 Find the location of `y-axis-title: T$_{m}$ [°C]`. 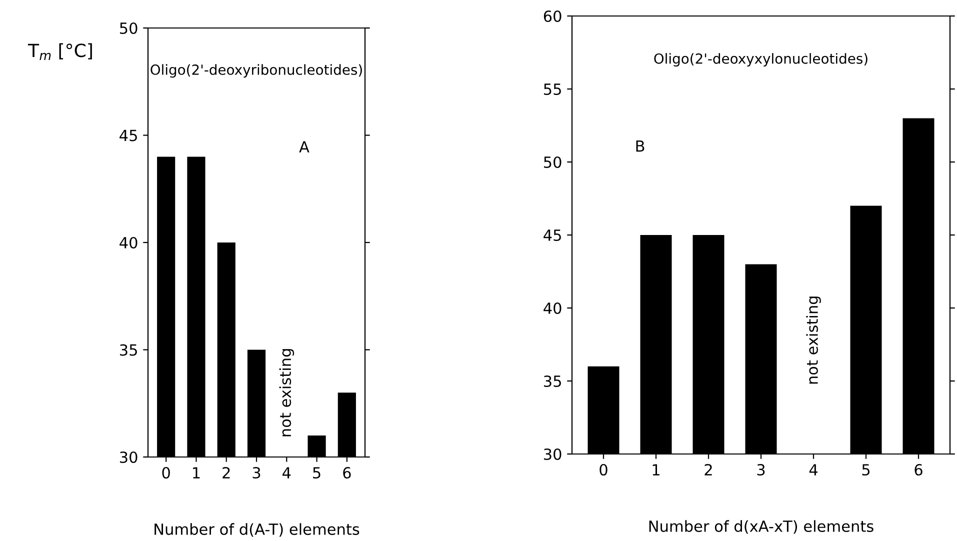

y-axis-title: T$_{m}$ [°C] is located at coordinates (60, 51).